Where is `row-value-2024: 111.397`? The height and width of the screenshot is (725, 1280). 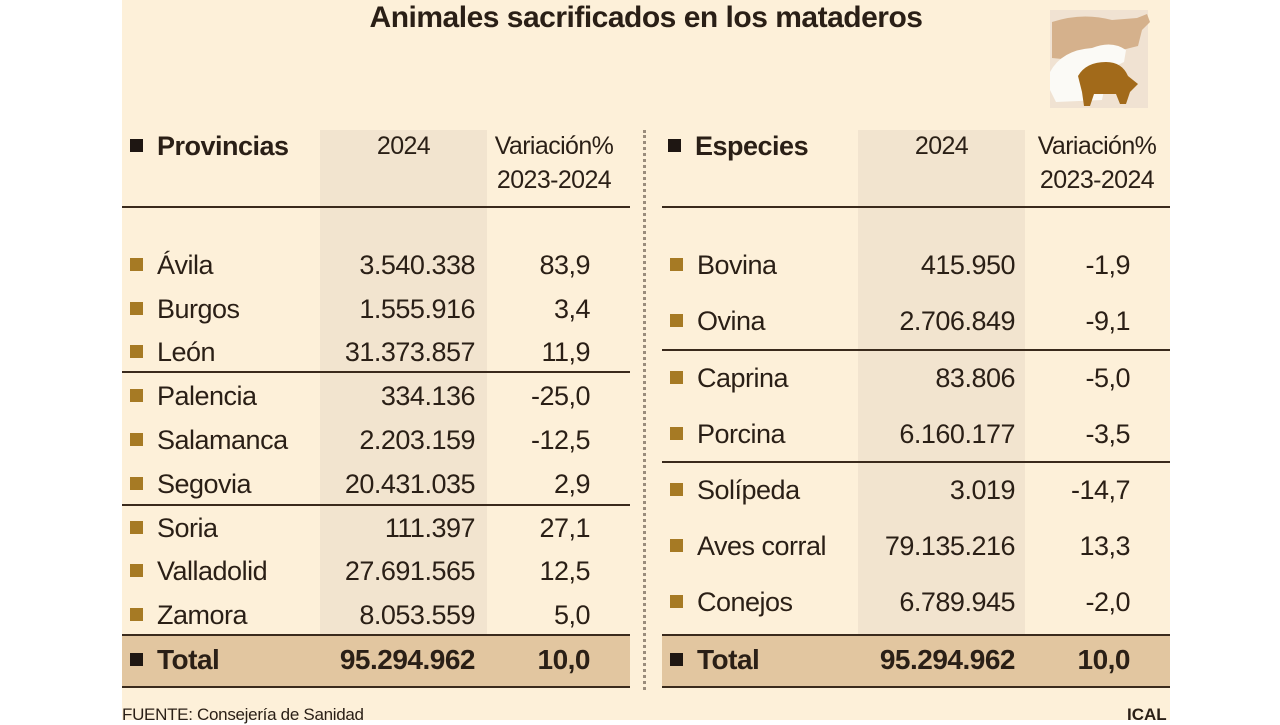
row-value-2024: 111.397 is located at coordinates (430, 528).